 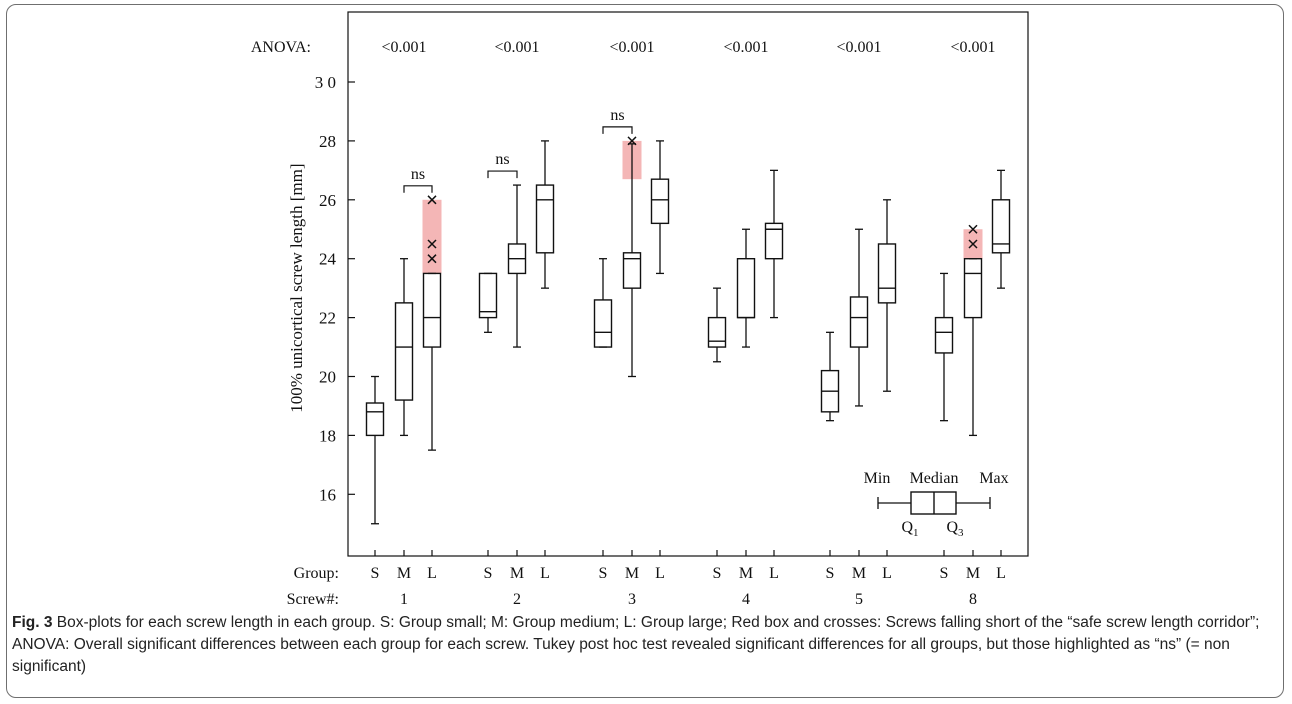 I want to click on screw-number-label: 8, so click(x=973, y=599).